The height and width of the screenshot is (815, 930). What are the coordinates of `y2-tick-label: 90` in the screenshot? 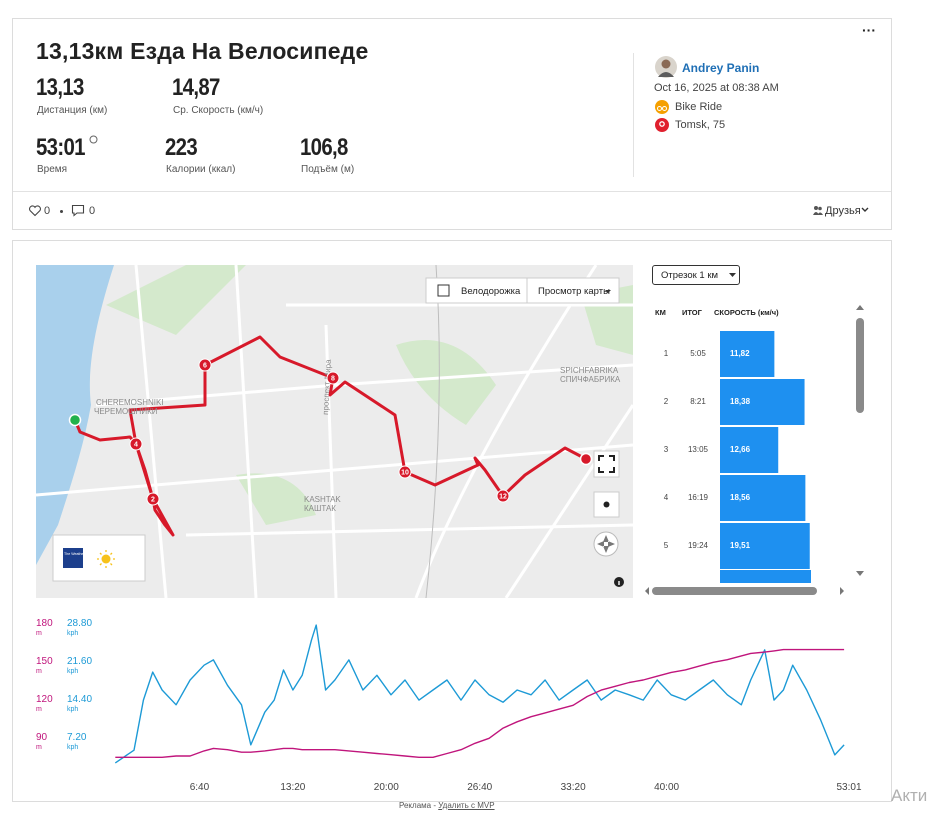 It's located at (42, 737).